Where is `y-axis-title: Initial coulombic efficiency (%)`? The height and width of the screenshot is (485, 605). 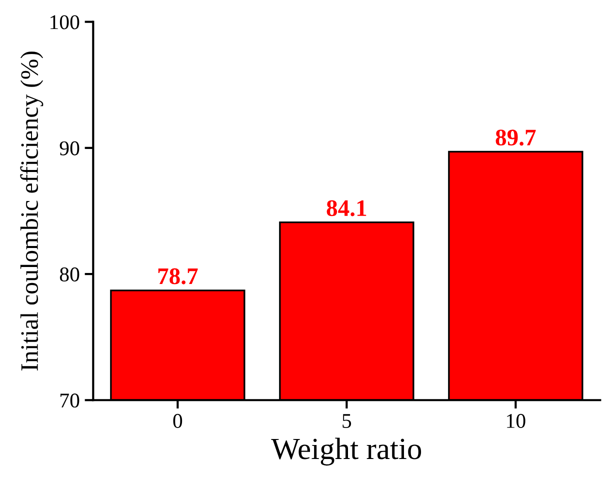
y-axis-title: Initial coulombic efficiency (%) is located at coordinates (32, 211).